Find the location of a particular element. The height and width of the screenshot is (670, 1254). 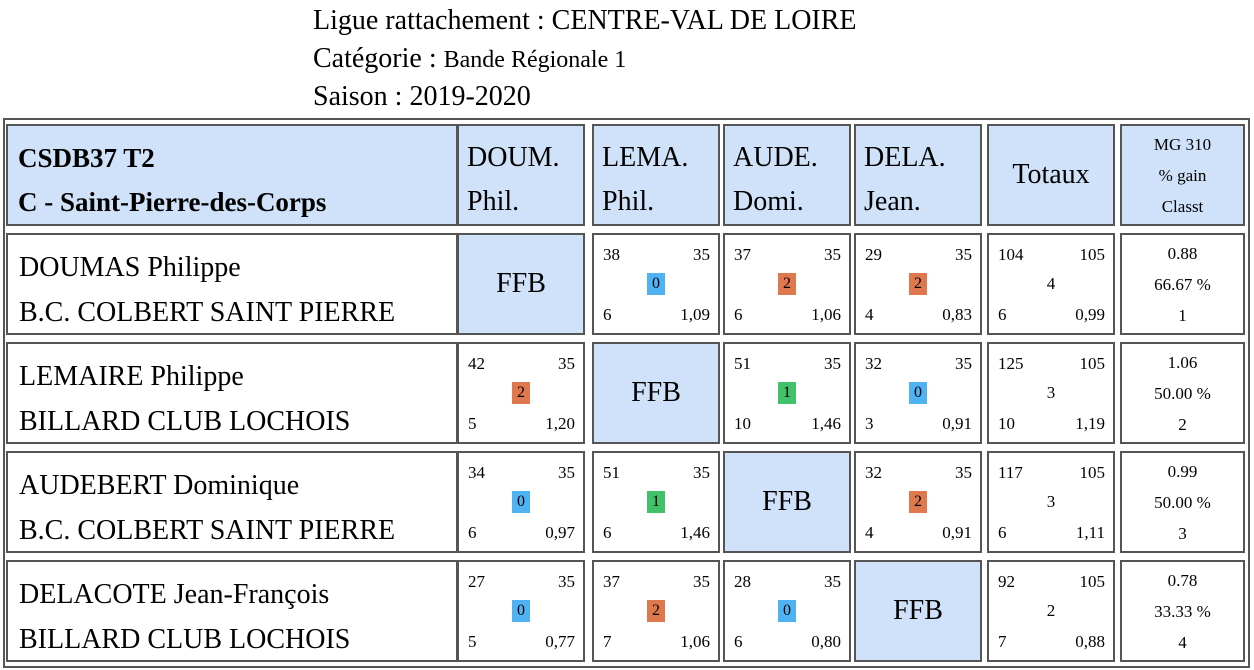

match-innings: 5 is located at coordinates (472, 641).